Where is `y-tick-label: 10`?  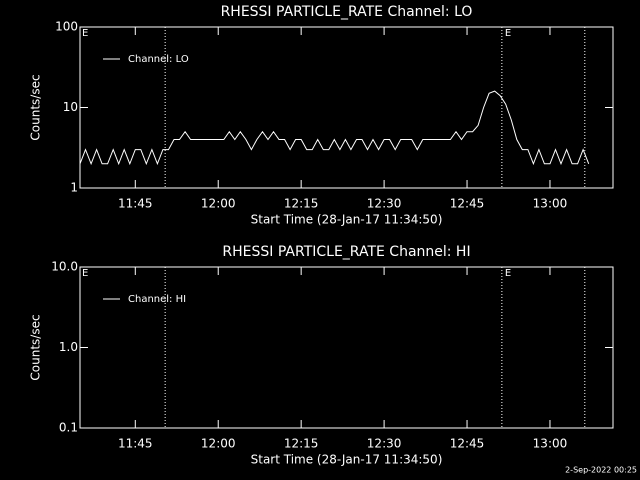 y-tick-label: 10 is located at coordinates (70, 107).